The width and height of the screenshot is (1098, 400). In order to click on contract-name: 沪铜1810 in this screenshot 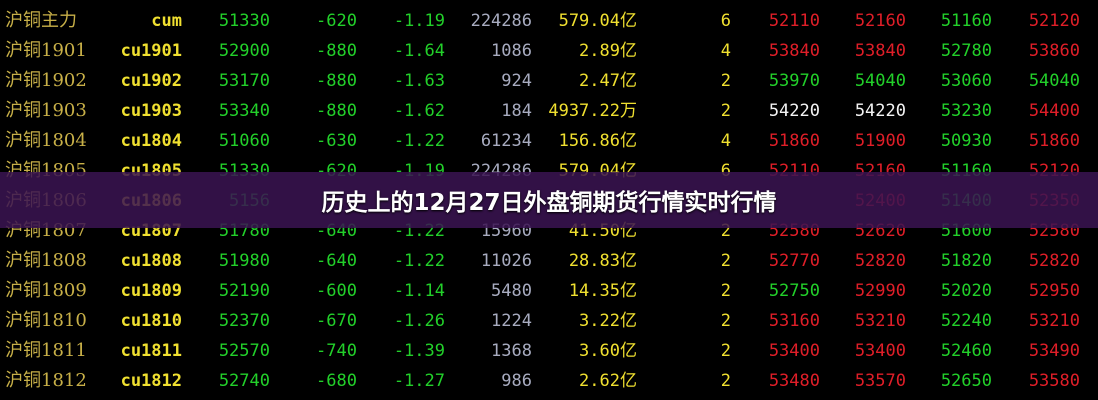, I will do `click(46, 320)`.